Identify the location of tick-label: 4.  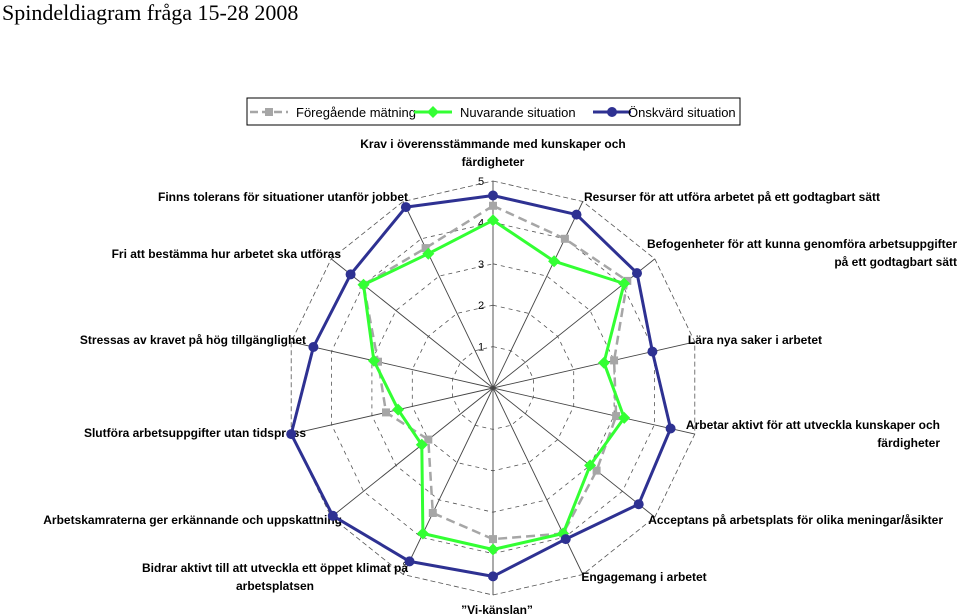
(481, 223).